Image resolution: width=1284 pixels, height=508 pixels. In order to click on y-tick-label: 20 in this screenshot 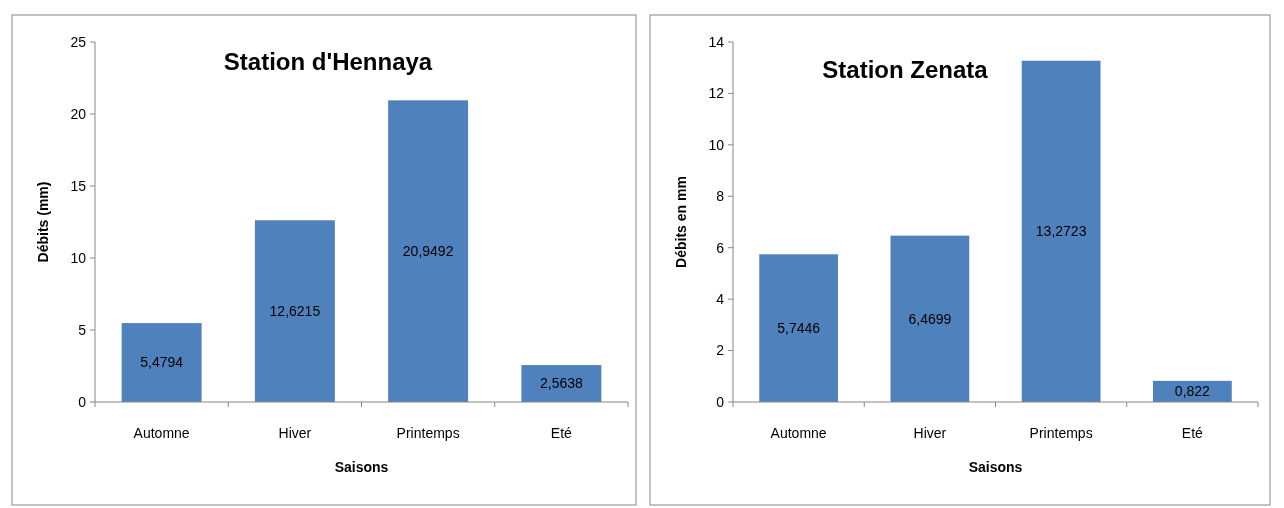, I will do `click(78, 113)`.